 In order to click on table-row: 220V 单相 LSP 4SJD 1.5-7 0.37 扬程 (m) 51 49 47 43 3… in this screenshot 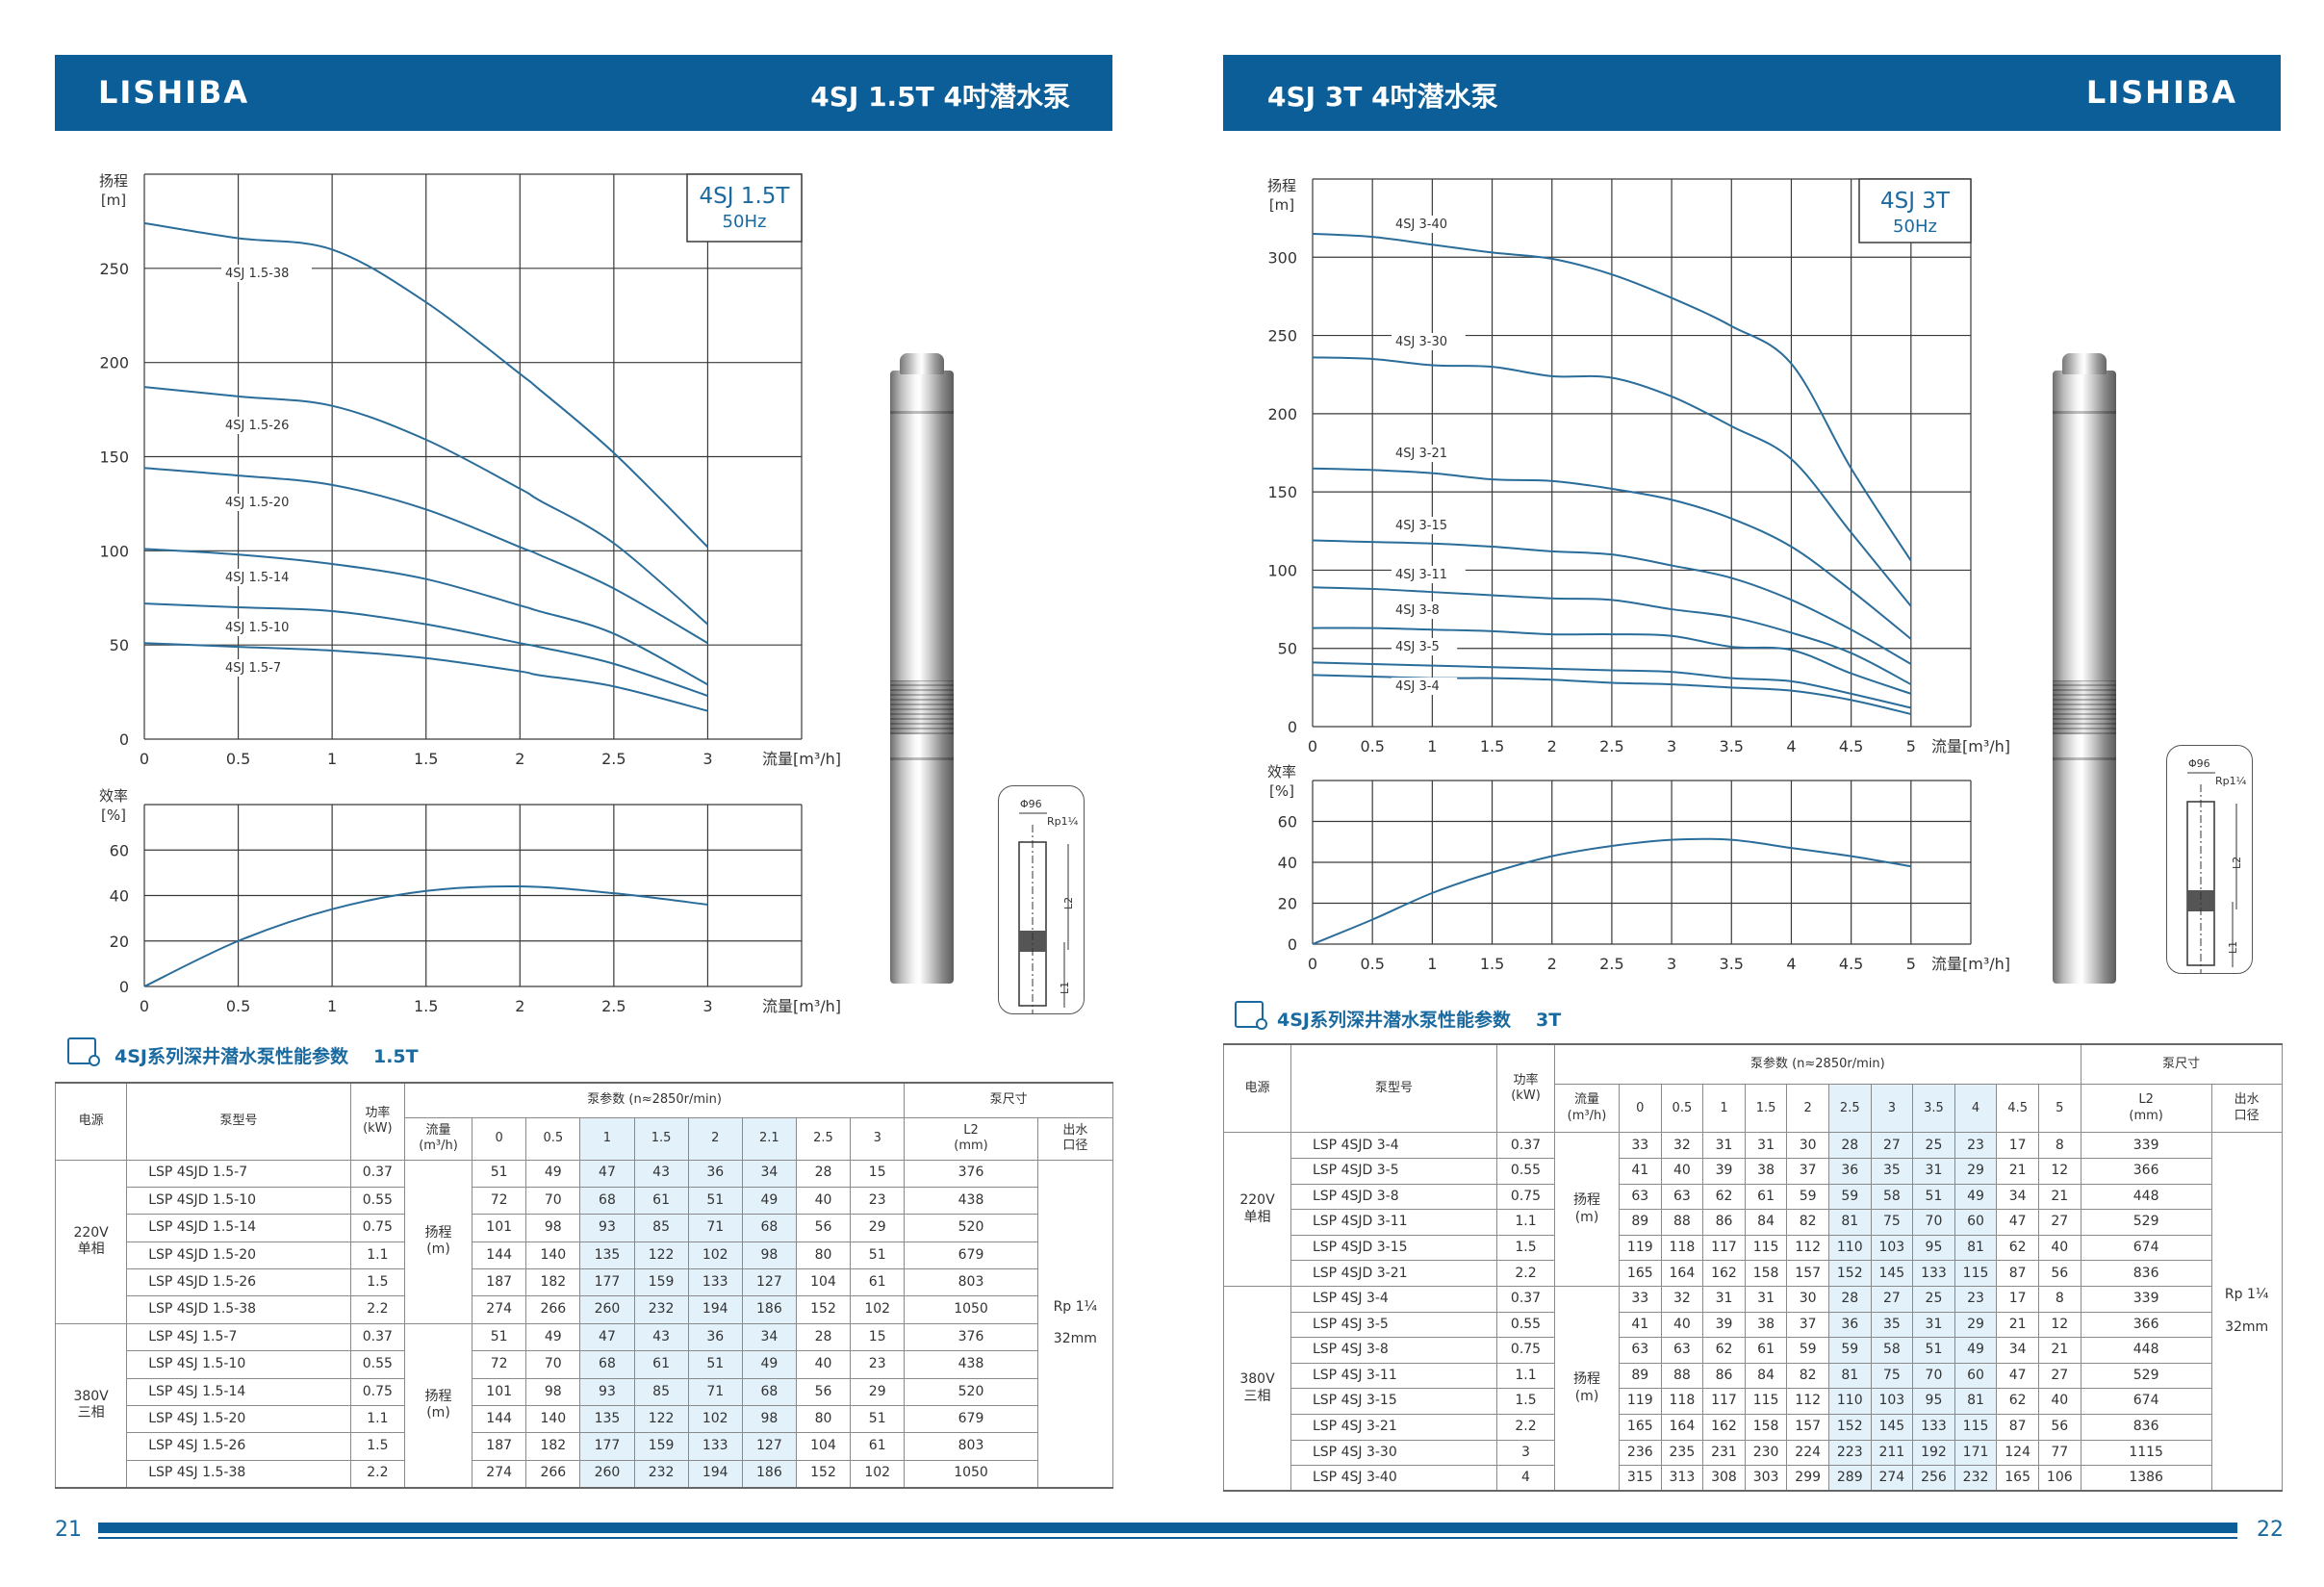, I will do `click(584, 1324)`.